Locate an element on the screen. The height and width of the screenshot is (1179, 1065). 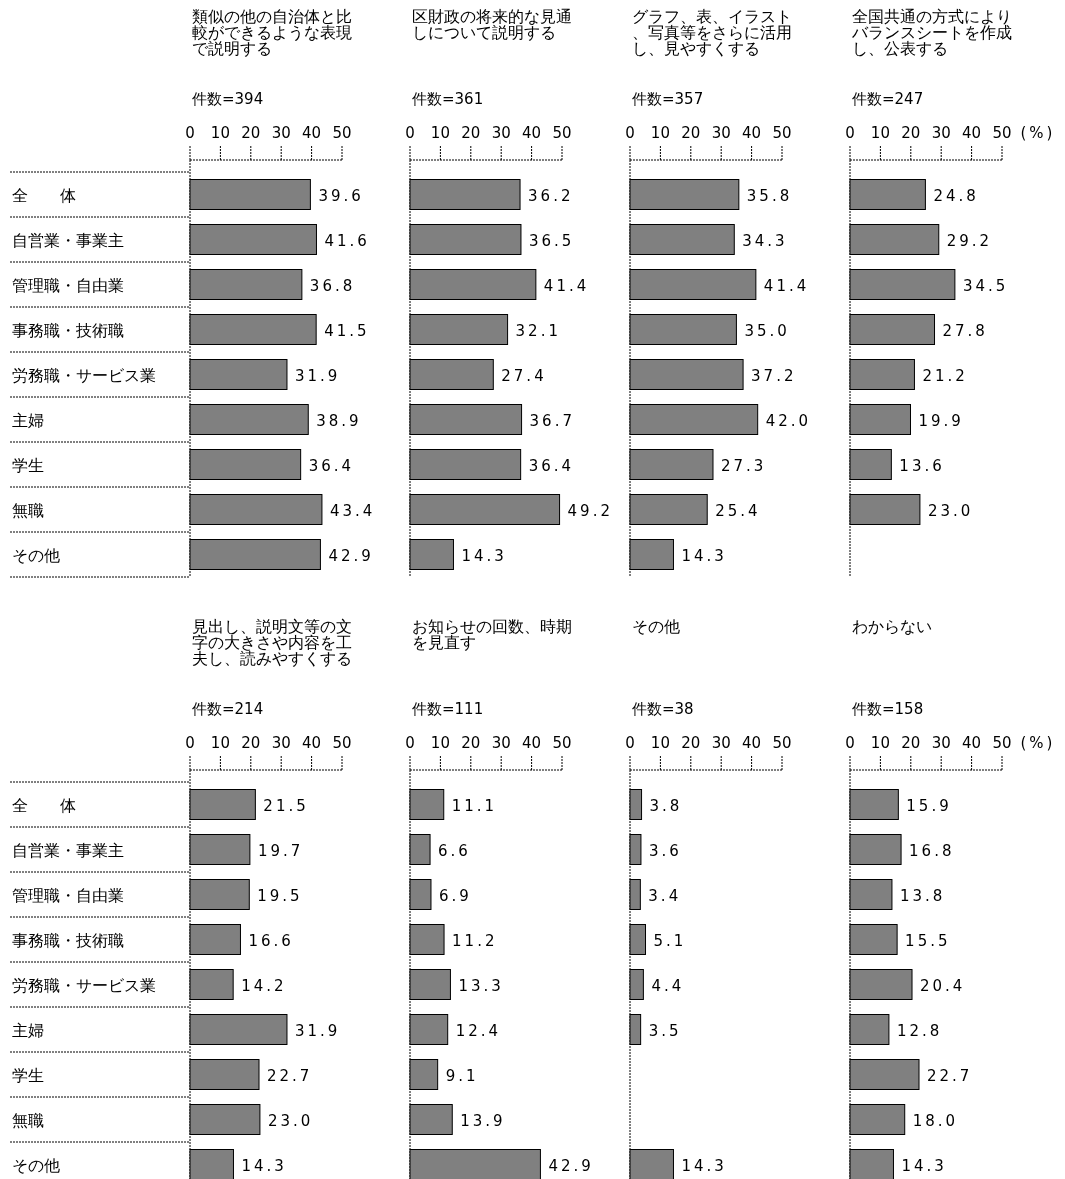
data-label: 21.5 is located at coordinates (286, 805).